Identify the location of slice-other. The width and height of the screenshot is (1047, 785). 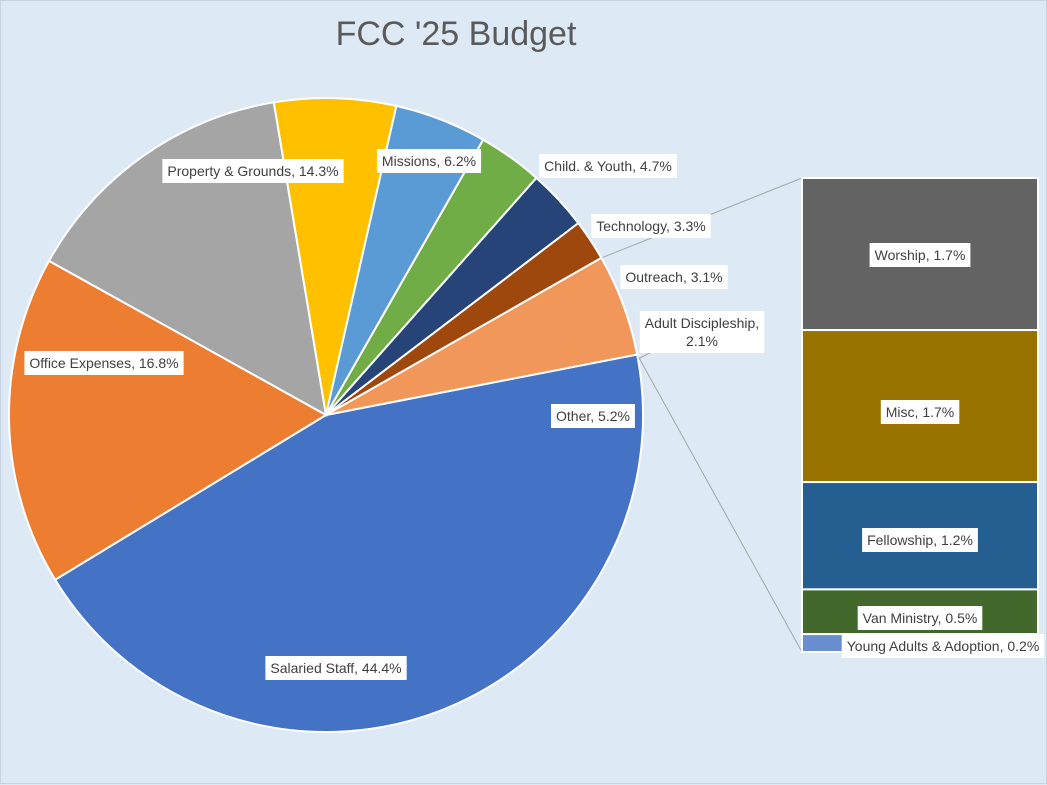
(482, 336).